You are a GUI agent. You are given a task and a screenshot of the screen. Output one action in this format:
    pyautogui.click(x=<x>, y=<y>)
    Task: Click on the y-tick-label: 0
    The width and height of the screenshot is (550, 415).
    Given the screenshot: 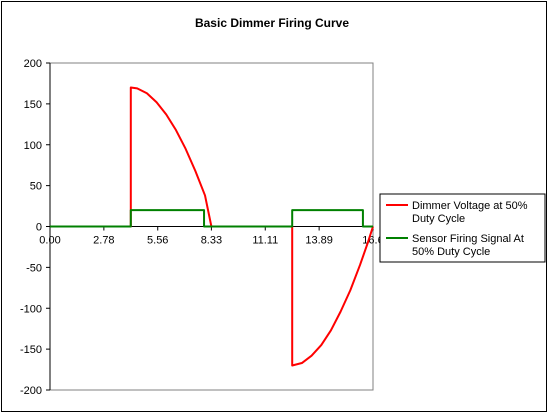 What is the action you would take?
    pyautogui.click(x=39, y=228)
    